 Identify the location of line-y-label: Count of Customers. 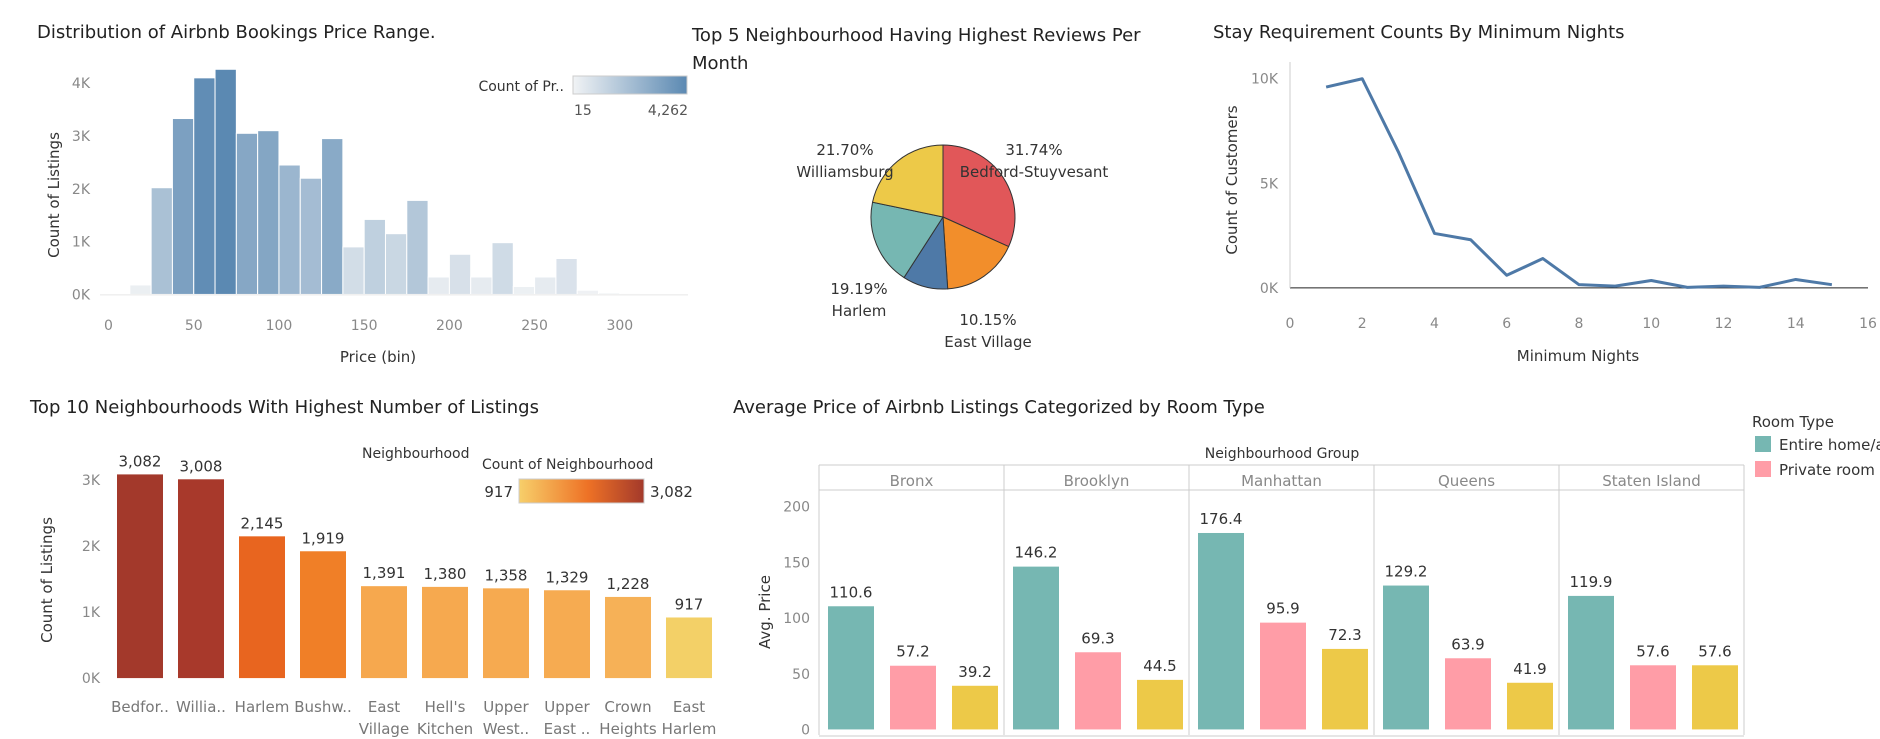
(1232, 179).